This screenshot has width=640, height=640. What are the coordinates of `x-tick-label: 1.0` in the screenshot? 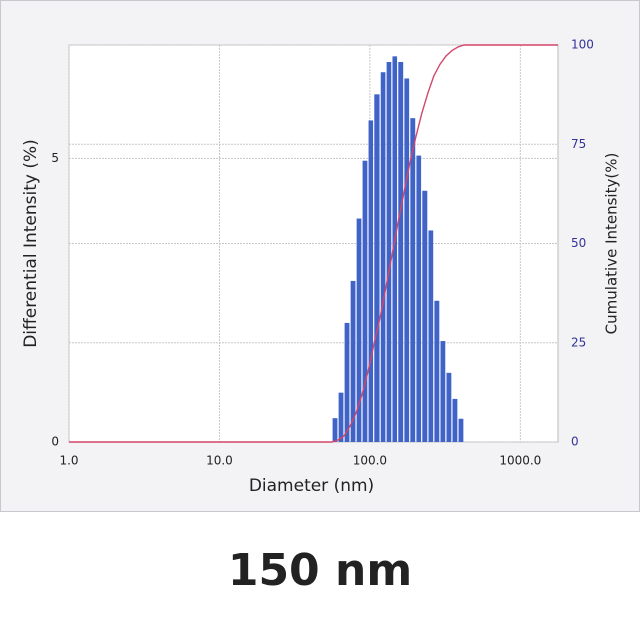 It's located at (68, 461).